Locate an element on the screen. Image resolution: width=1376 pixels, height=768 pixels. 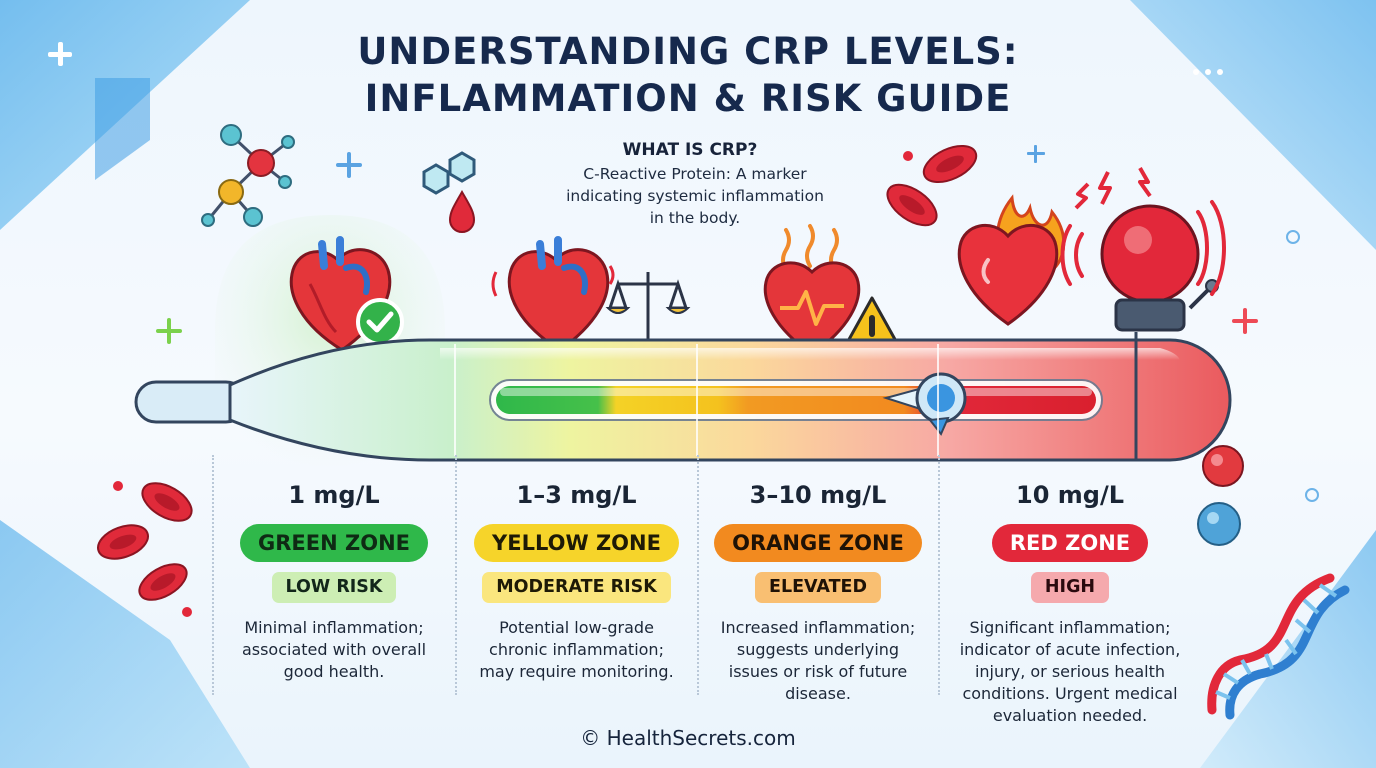
zone-badge: RED ZONE is located at coordinates (1070, 543).